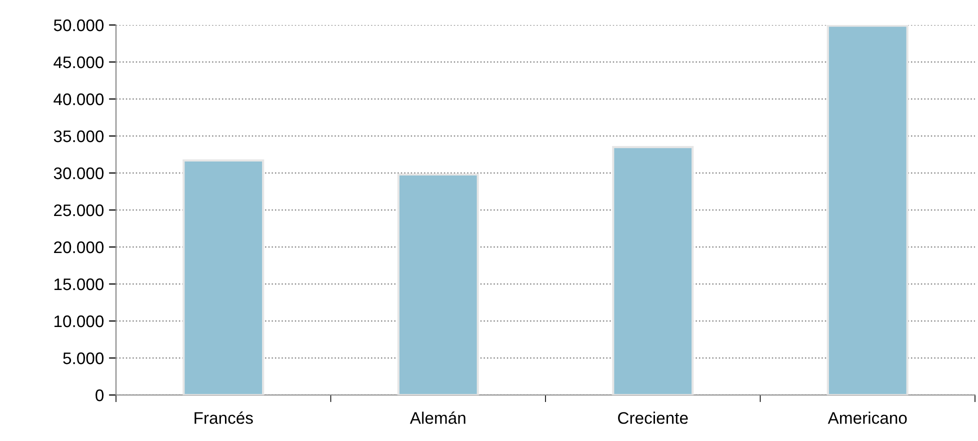  Describe the element at coordinates (223, 417) in the screenshot. I see `x-tick-label: Francés` at that location.